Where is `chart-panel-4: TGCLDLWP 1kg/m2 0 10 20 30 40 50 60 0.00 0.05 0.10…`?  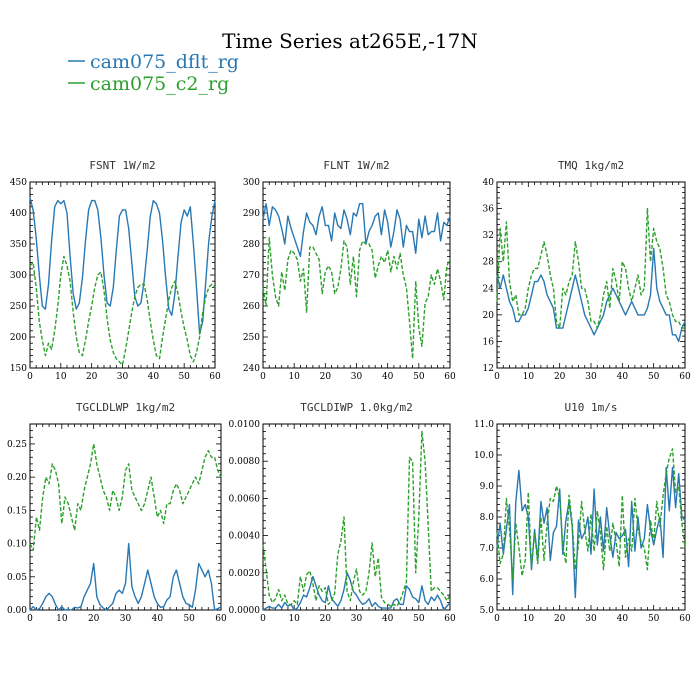
chart-panel-4: TGCLDLWP 1kg/m2 0 10 20 30 40 50 60 0.00 0.05 0.10… is located at coordinates (117, 512).